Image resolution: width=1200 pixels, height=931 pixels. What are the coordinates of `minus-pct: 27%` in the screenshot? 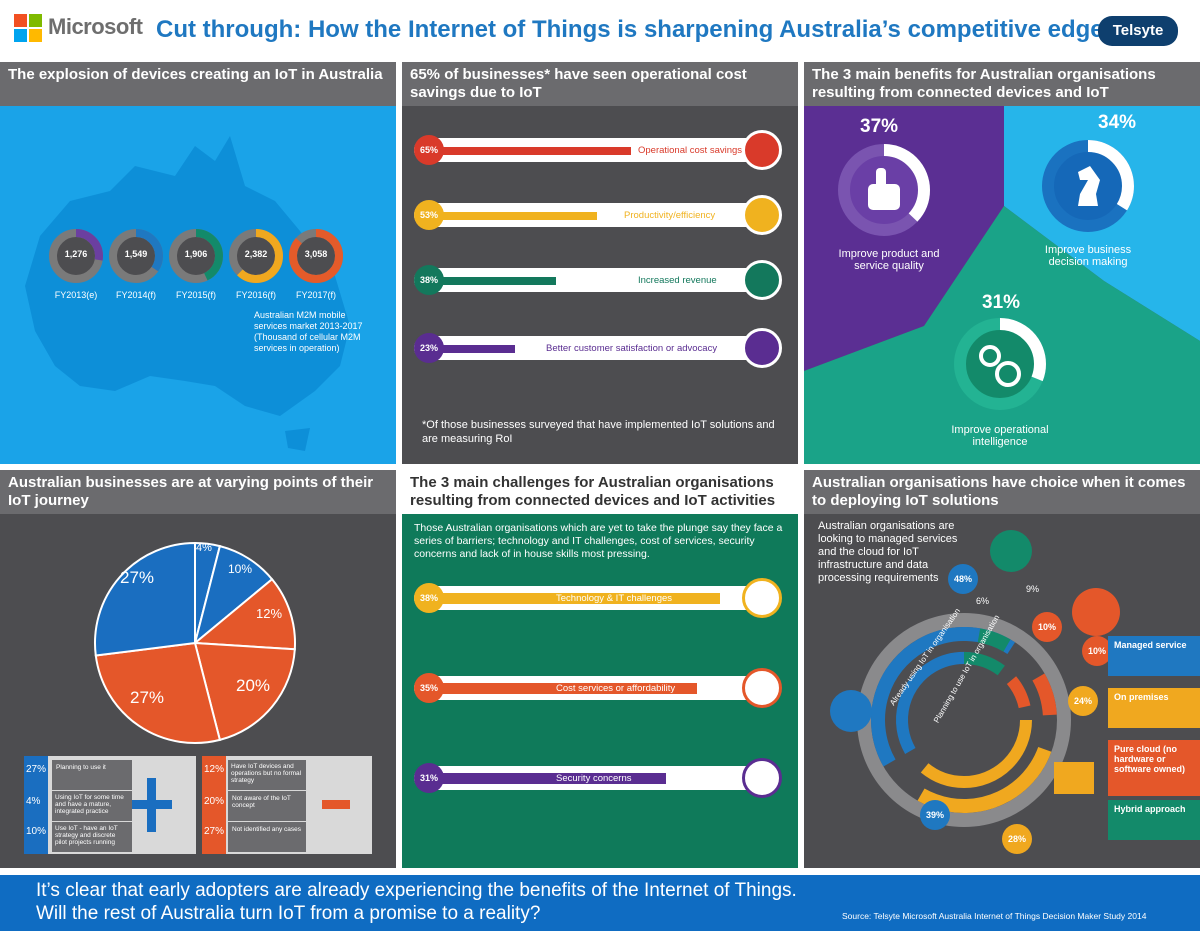 It's located at (214, 831).